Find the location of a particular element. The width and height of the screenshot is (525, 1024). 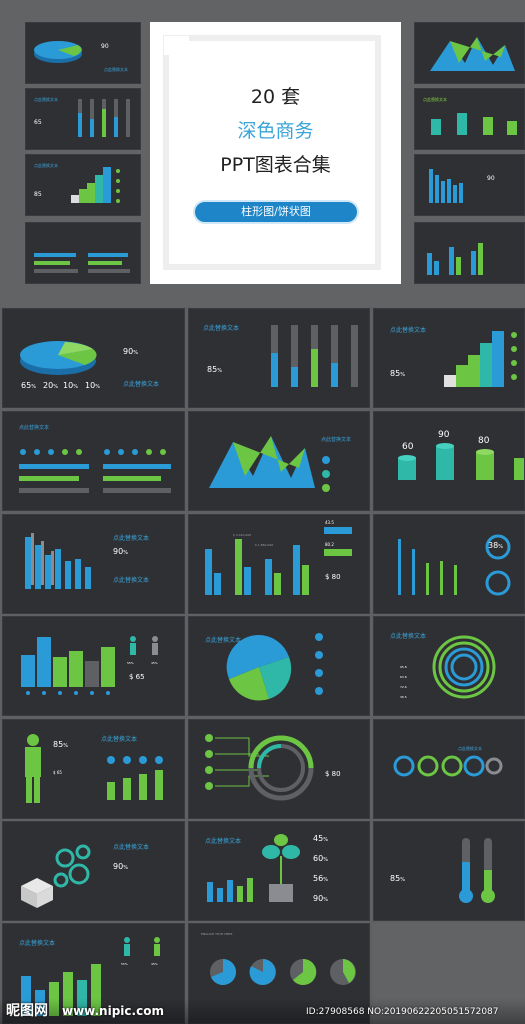

human-85: 85% is located at coordinates (60, 744).